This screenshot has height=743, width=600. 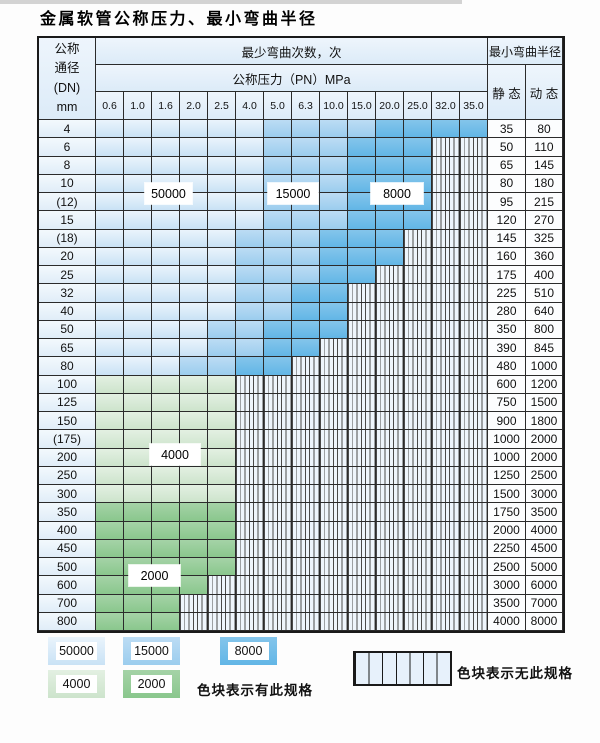 What do you see at coordinates (507, 421) in the screenshot?
I see `static-radius-cell: 900` at bounding box center [507, 421].